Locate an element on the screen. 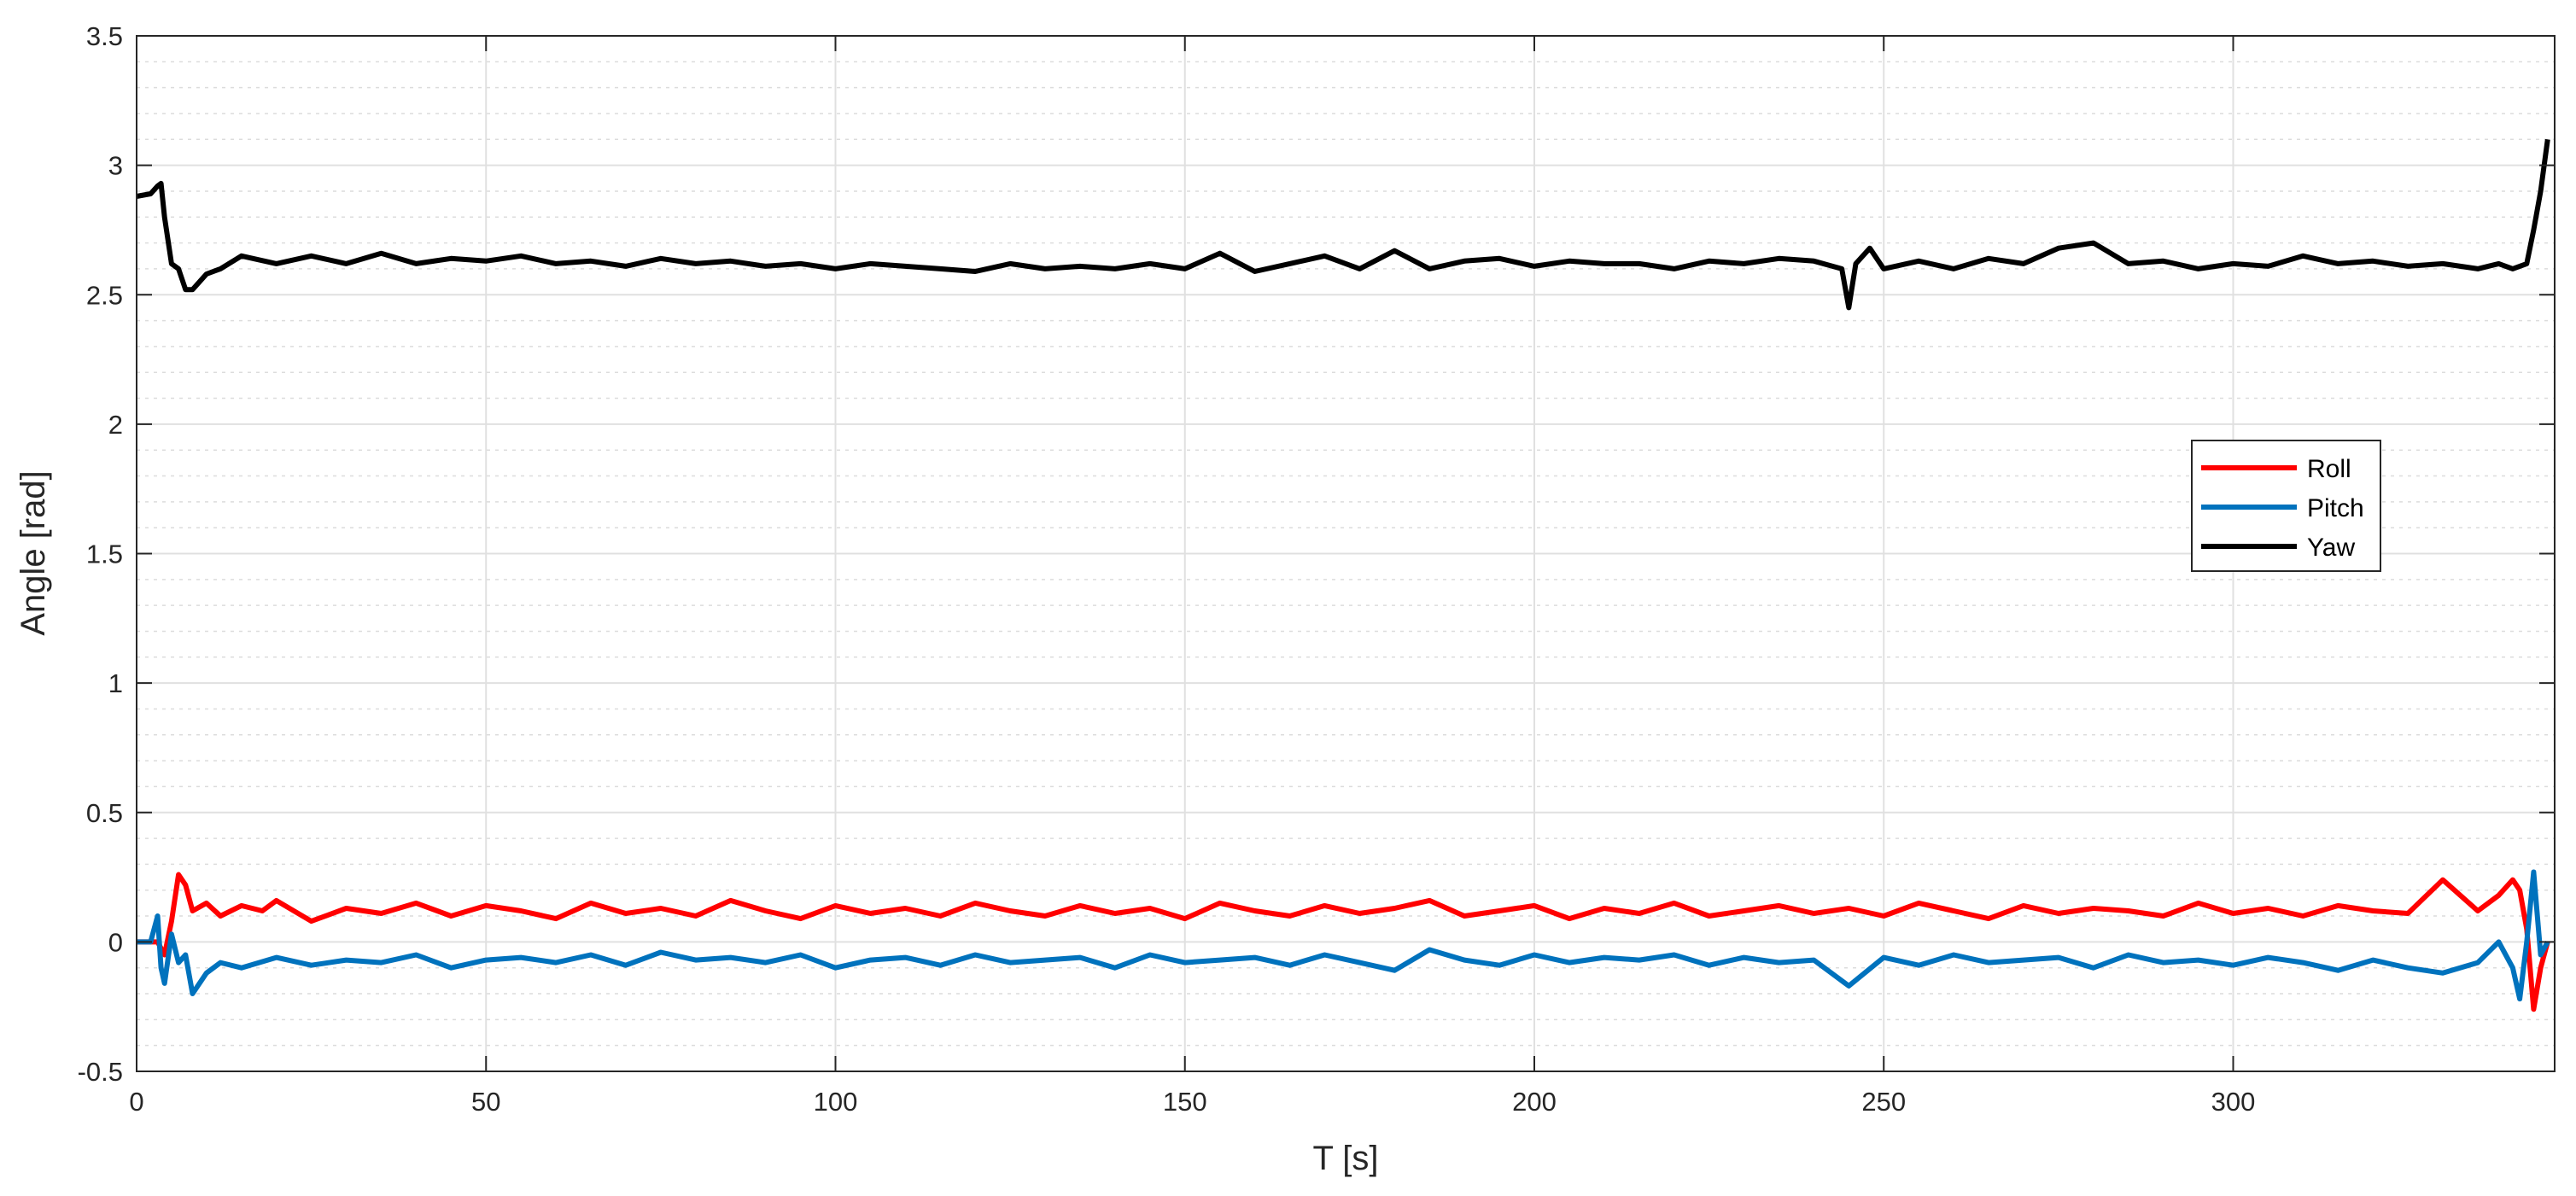 This screenshot has height=1196, width=2576. y-tick-label: -0.5 is located at coordinates (100, 1072).